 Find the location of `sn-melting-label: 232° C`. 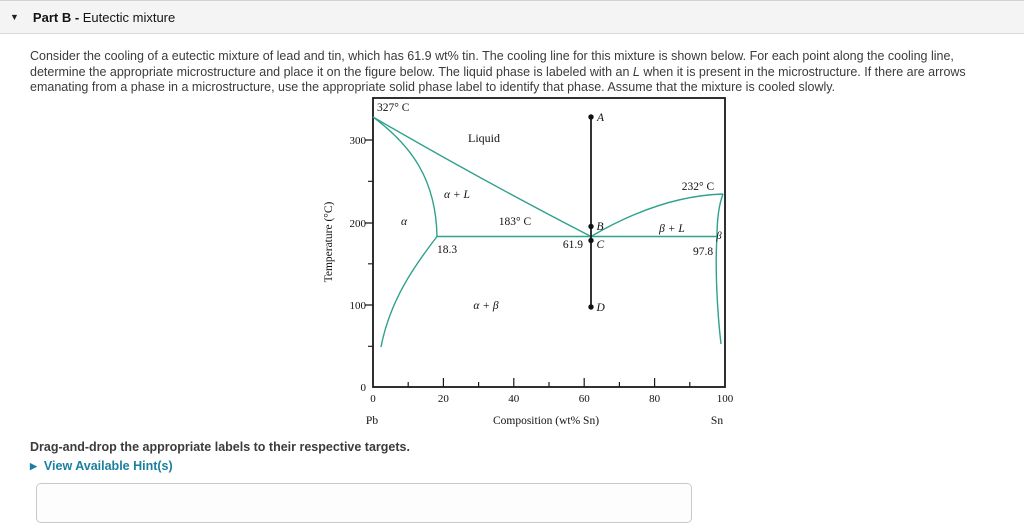

sn-melting-label: 232° C is located at coordinates (698, 187).